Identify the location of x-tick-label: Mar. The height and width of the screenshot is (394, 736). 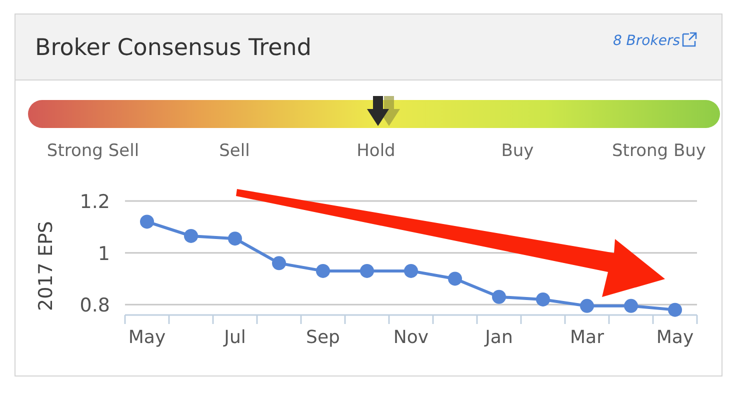
(587, 337).